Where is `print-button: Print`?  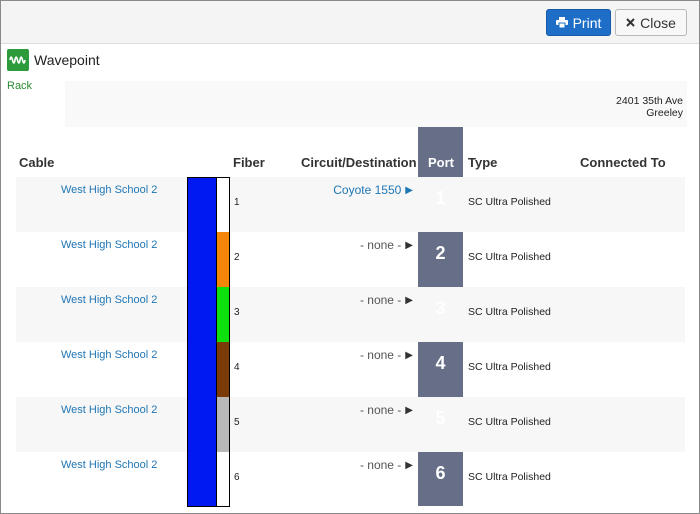 print-button: Print is located at coordinates (578, 22).